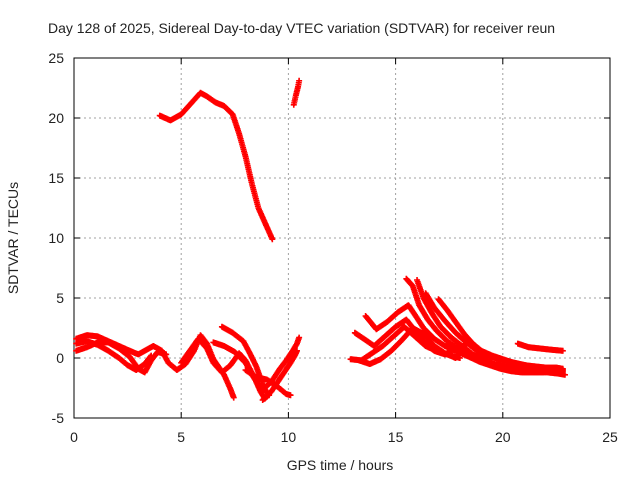 Image resolution: width=640 pixels, height=480 pixels. I want to click on y-tick-label: 5, so click(60, 298).